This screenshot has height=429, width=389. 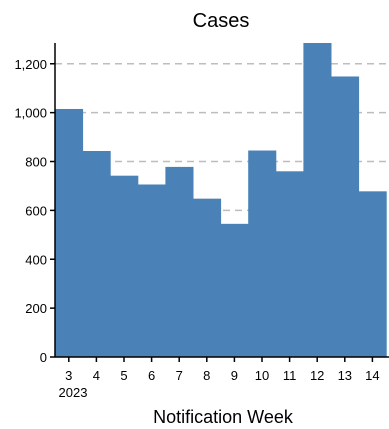 I want to click on x-tick-label: 14, so click(x=372, y=375).